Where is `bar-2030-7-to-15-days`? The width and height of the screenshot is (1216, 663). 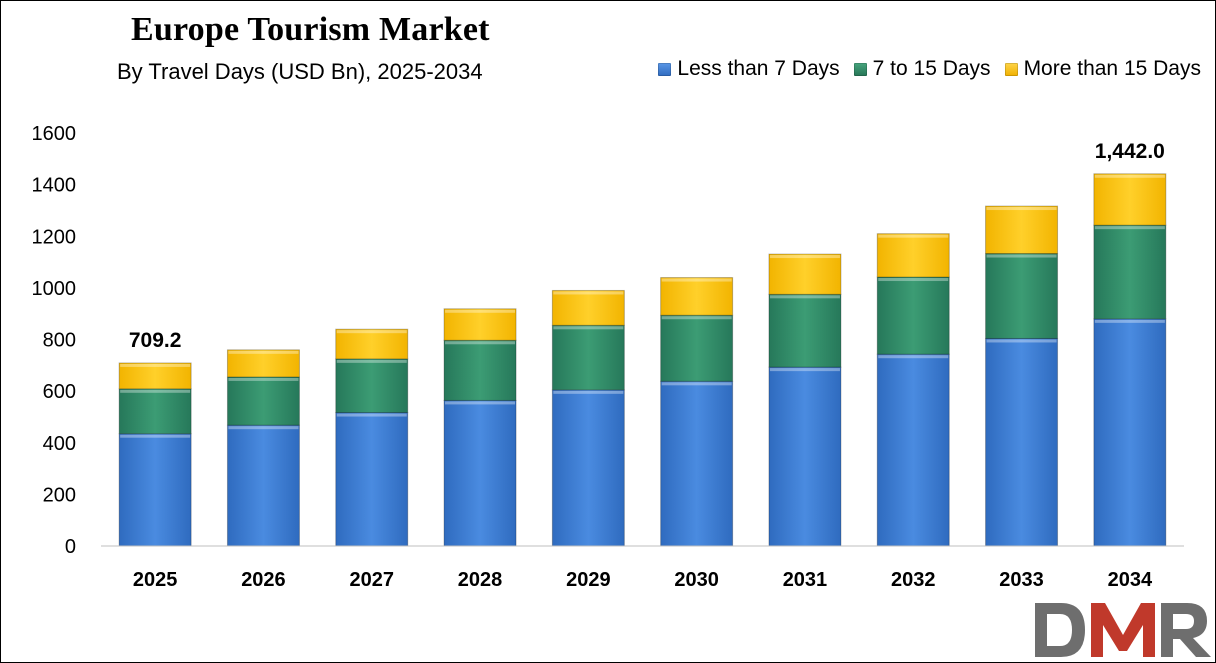 bar-2030-7-to-15-days is located at coordinates (697, 348).